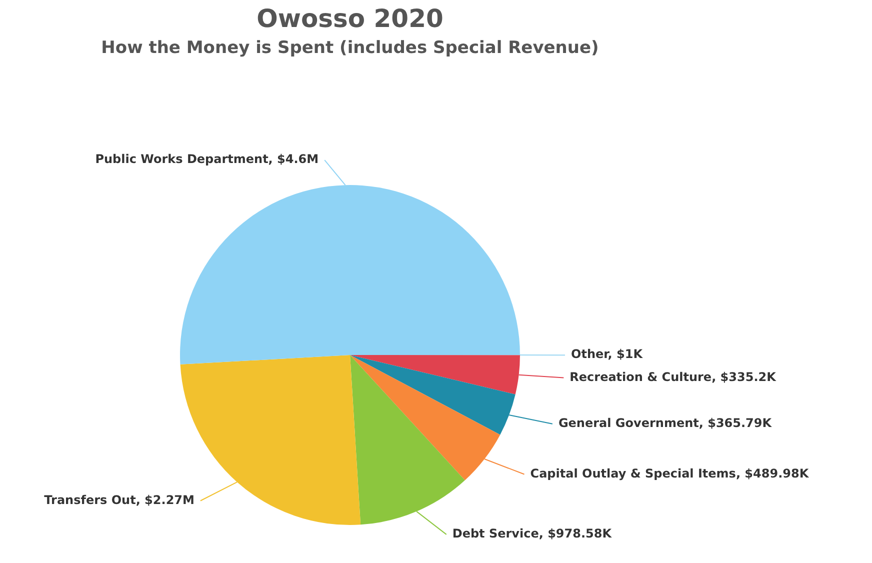  I want to click on slice-label: Capital Outlay & Special Items, $489.98K, so click(670, 473).